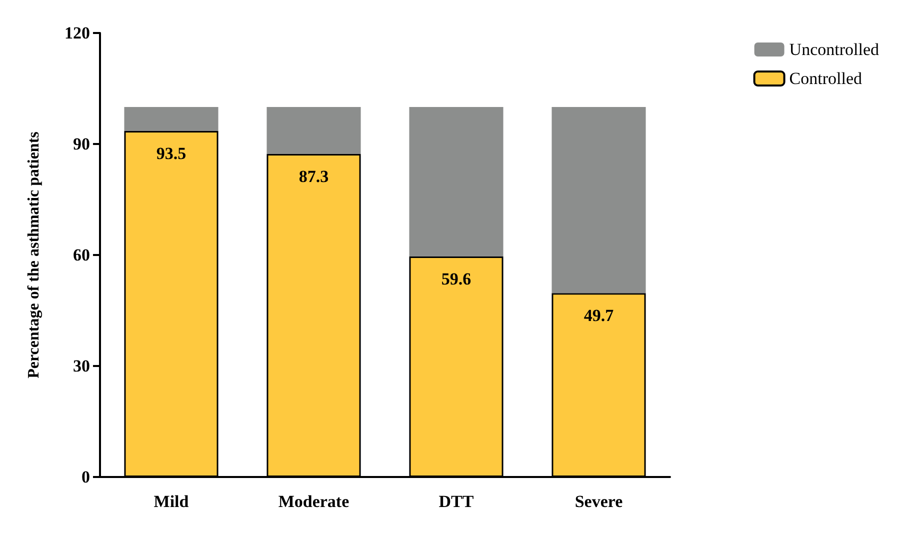 This screenshot has width=924, height=537. Describe the element at coordinates (81, 255) in the screenshot. I see `y-tick-label: 60` at that location.